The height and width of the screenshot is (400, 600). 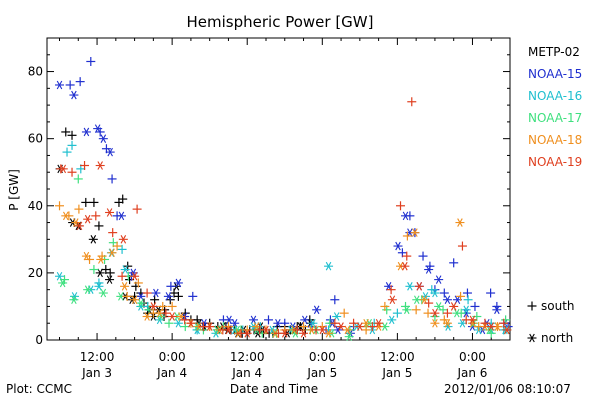 I want to click on y-tick-label: 80, so click(x=35, y=72).